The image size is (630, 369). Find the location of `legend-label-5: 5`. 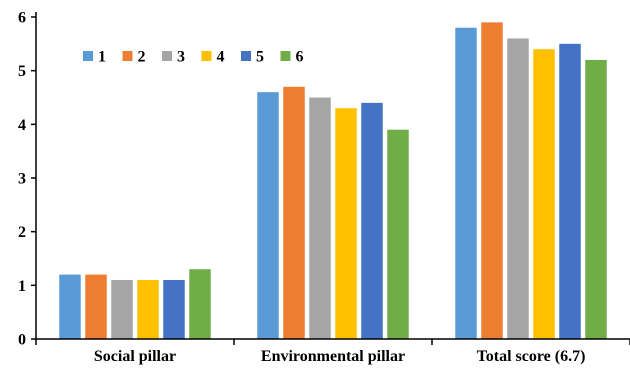

legend-label-5: 5 is located at coordinates (260, 57).